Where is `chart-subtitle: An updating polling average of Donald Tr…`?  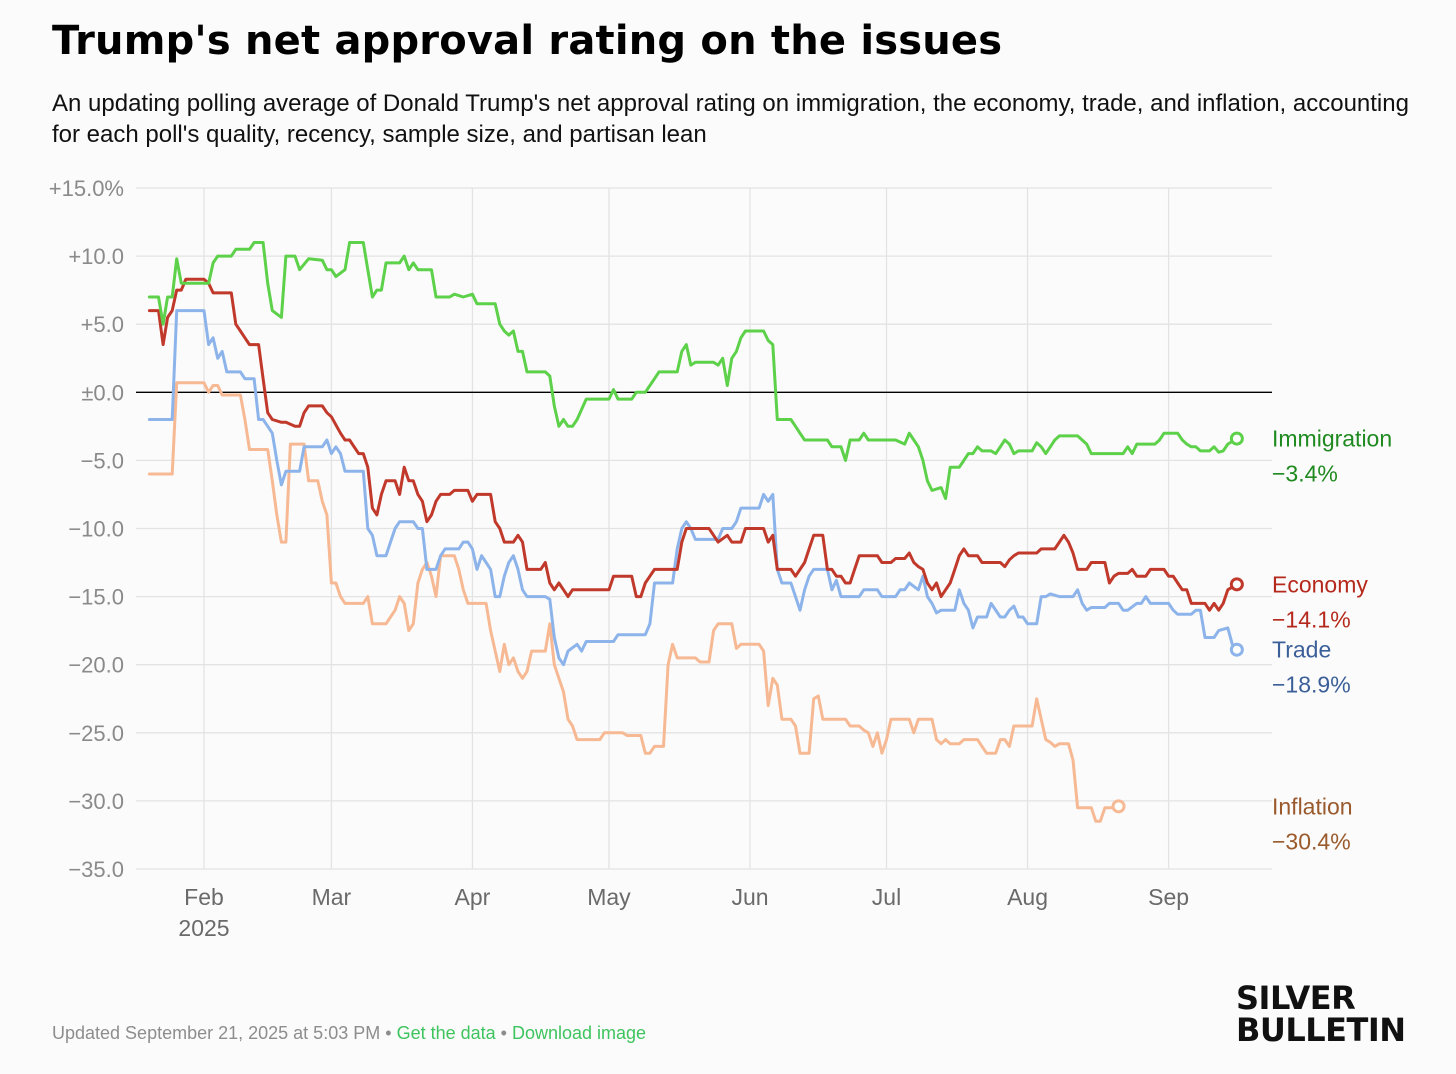
chart-subtitle: An updating polling average of Donald Tr… is located at coordinates (730, 119).